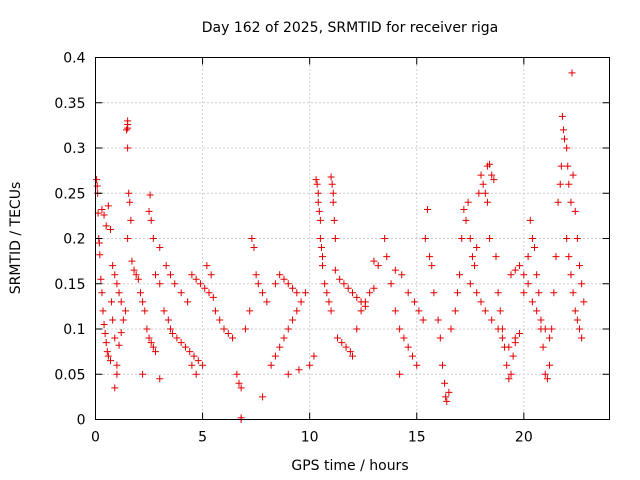 The width and height of the screenshot is (640, 480). What do you see at coordinates (69, 194) in the screenshot?
I see `y-tick-label: 0.25` at bounding box center [69, 194].